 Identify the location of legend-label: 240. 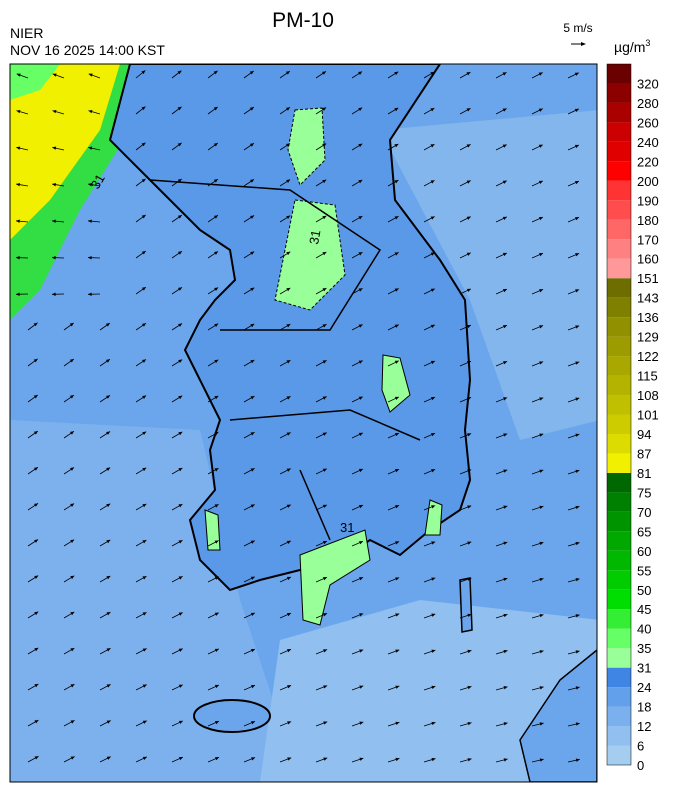
(648, 142).